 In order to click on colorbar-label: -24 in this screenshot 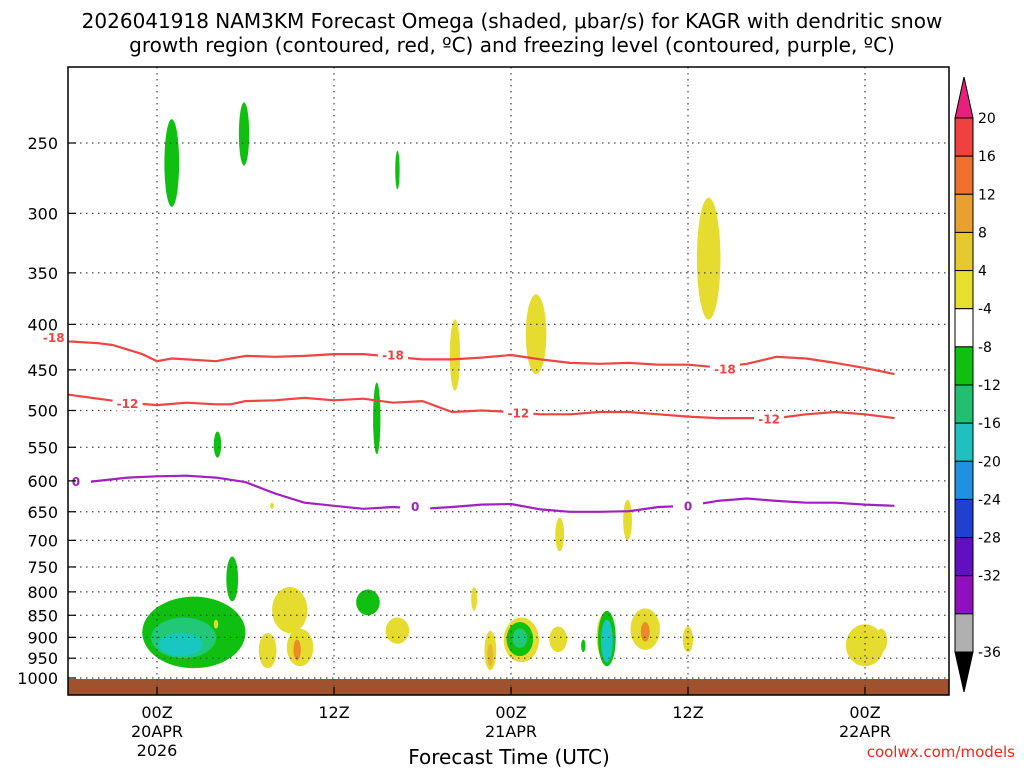, I will do `click(989, 500)`.